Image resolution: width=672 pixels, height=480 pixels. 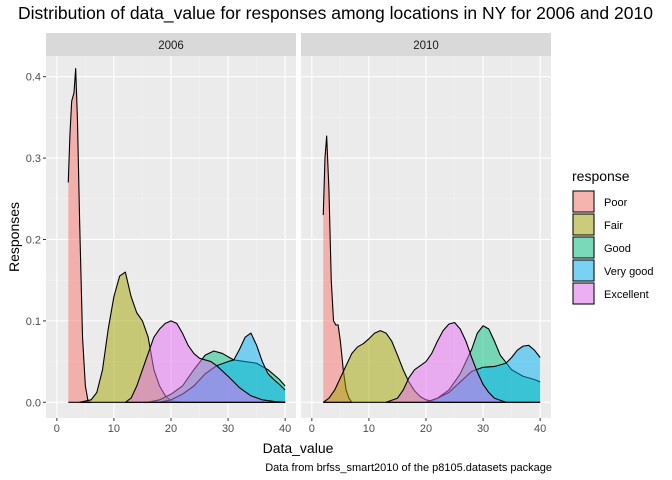 I want to click on legend-items: Poor Fair Good Very good Excellent, so click(x=613, y=247).